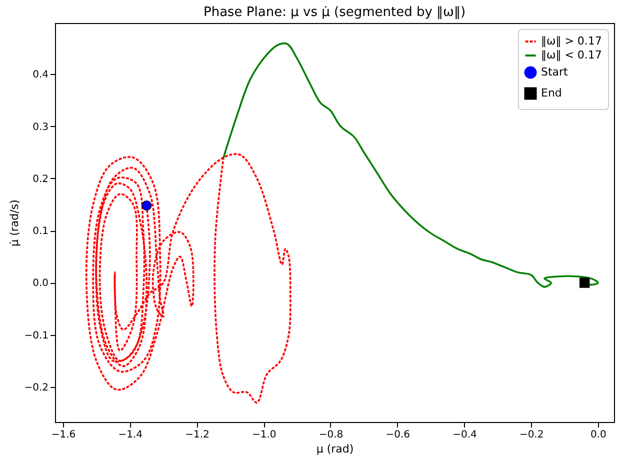 Image resolution: width=618 pixels, height=460 pixels. What do you see at coordinates (40, 75) in the screenshot?
I see `y-tick-label: 0.4` at bounding box center [40, 75].